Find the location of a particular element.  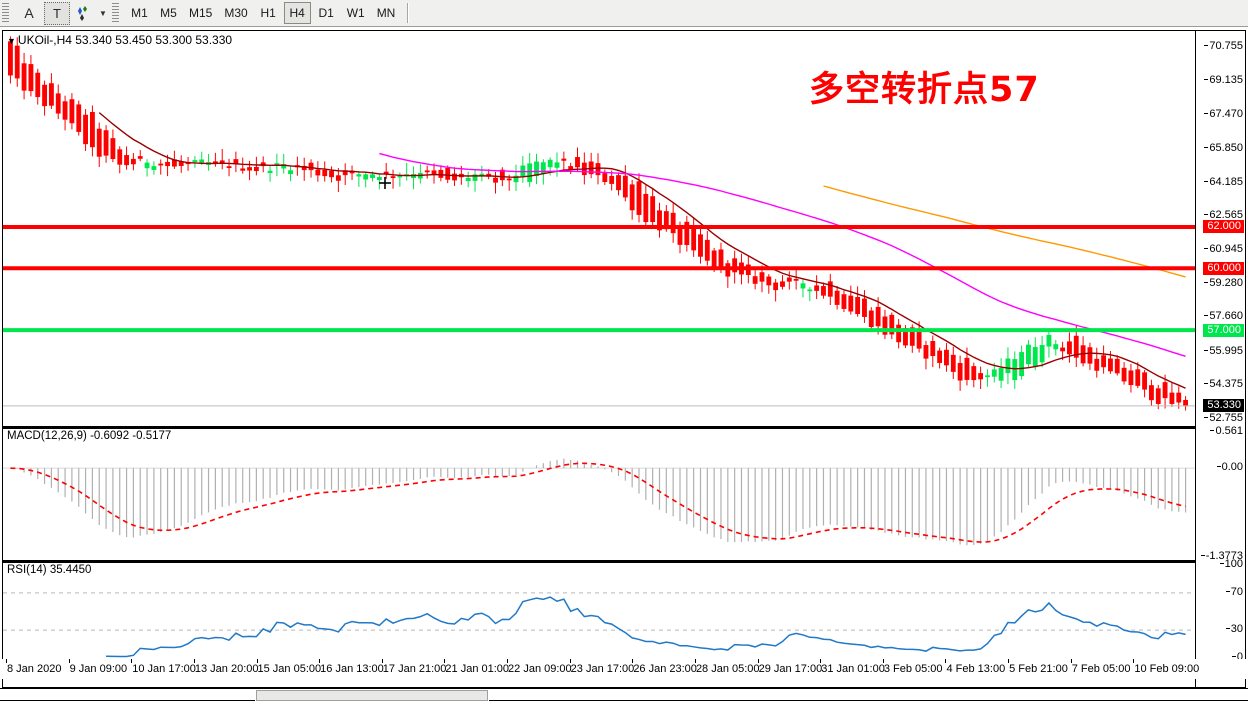

rsi-tick-value: 0 is located at coordinates (1239, 657).